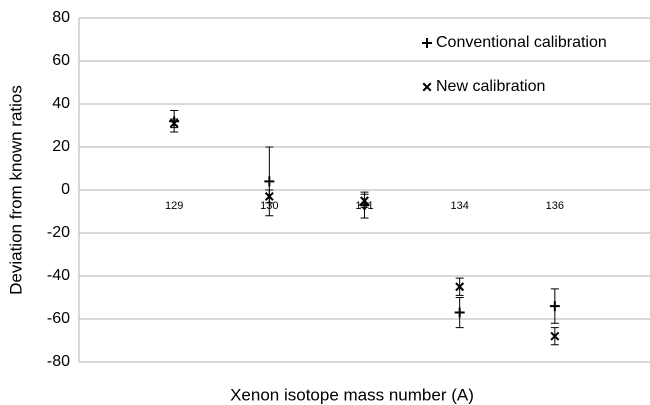  Describe the element at coordinates (174, 206) in the screenshot. I see `x-tick-label: 129` at that location.